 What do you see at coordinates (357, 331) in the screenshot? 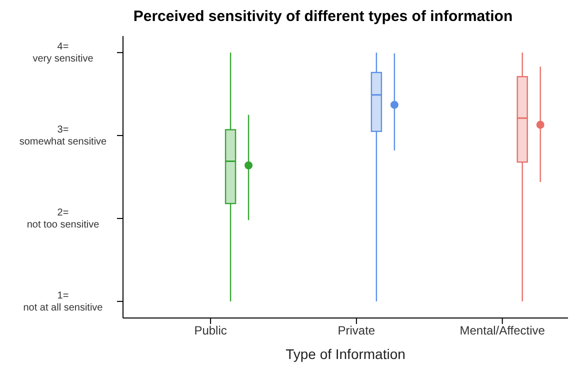
I see `x-tick-label: Private` at bounding box center [357, 331].